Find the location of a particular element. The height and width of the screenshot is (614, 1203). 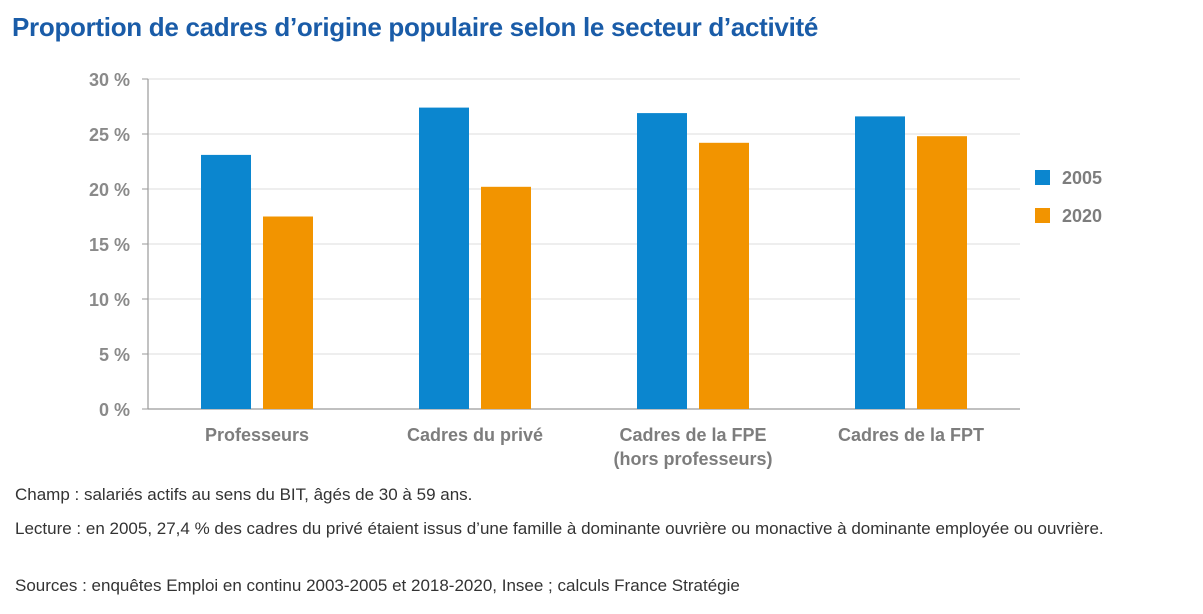

y-tick-label: 30 % is located at coordinates (109, 80).